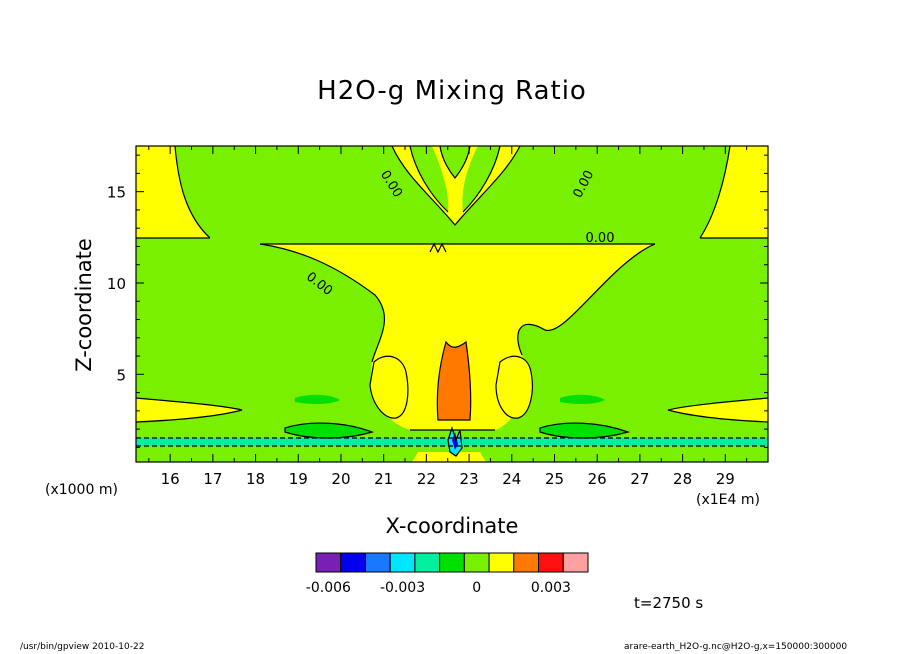 Image resolution: width=904 pixels, height=654 pixels. I want to click on x-tick-label: 28, so click(682, 479).